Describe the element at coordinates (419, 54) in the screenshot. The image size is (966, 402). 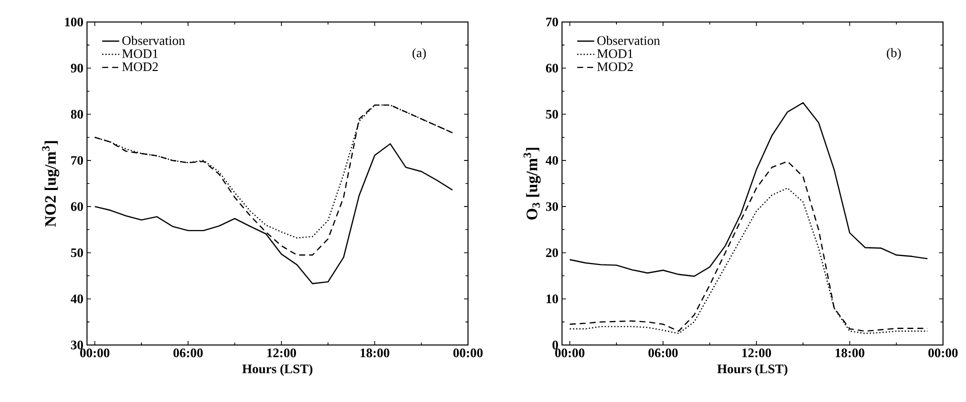
I see `annotation: (a)` at that location.